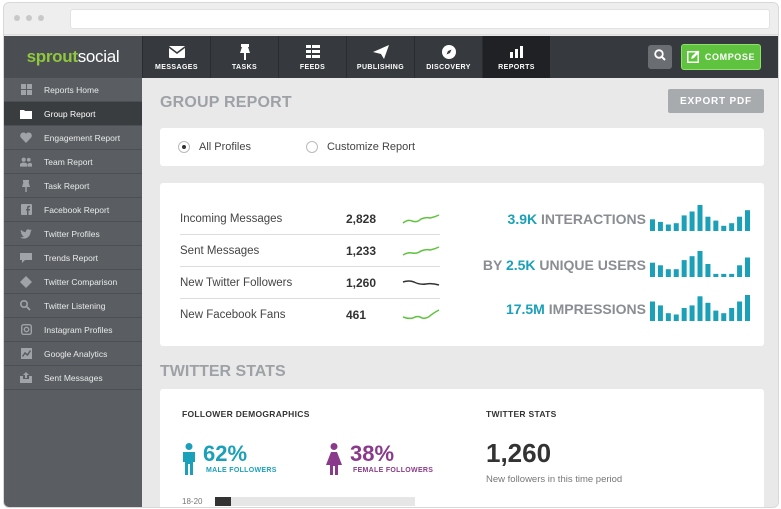 This screenshot has width=781, height=509. What do you see at coordinates (73, 330) in the screenshot?
I see `sidebar-item-instagram-profiles: Instagram Profiles` at bounding box center [73, 330].